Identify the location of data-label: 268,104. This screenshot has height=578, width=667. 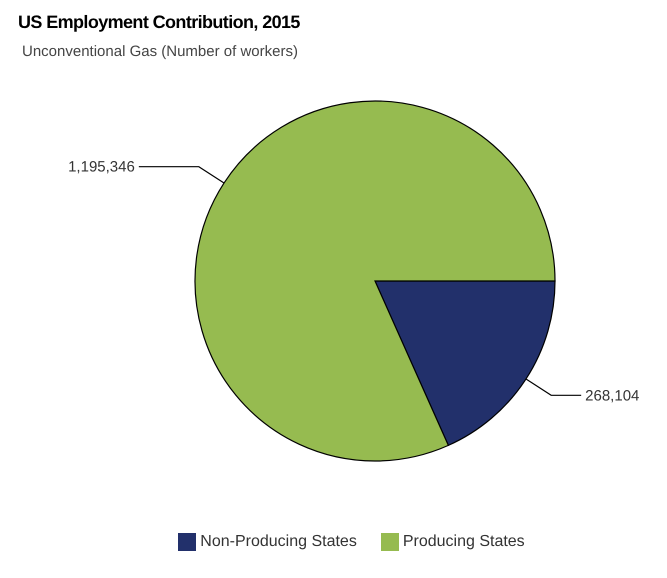
(612, 395).